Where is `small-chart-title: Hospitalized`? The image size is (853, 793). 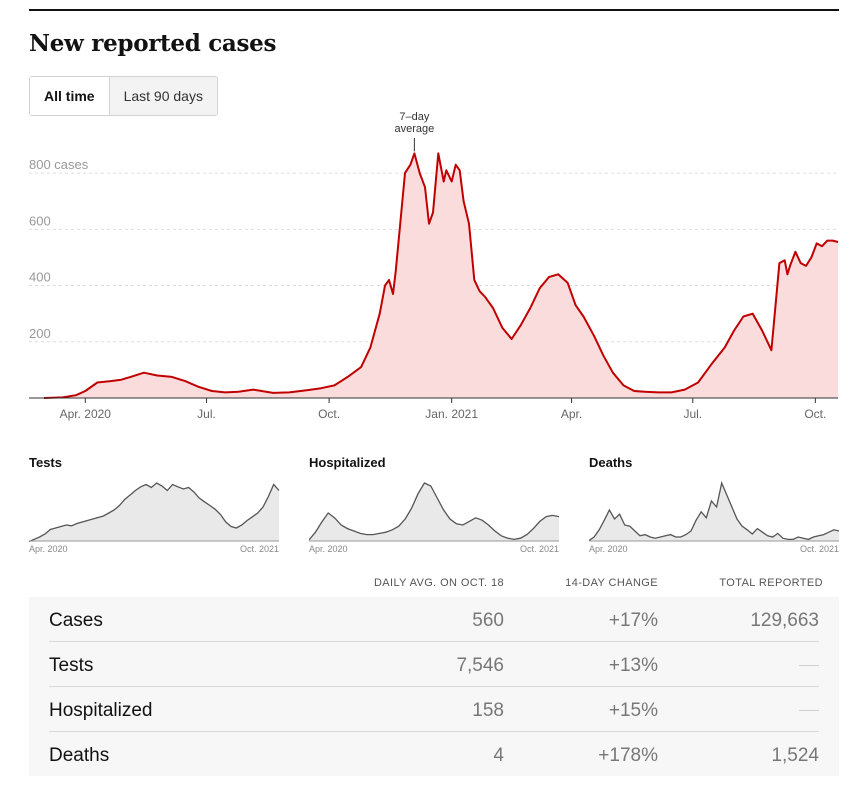
small-chart-title: Hospitalized is located at coordinates (347, 462).